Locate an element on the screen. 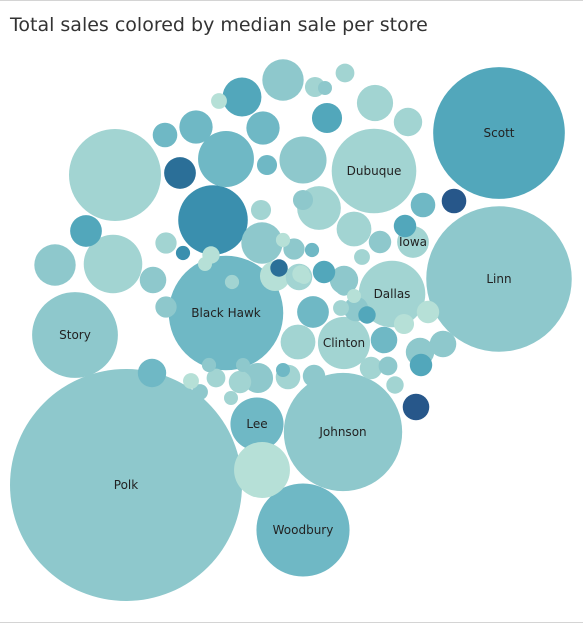 The height and width of the screenshot is (623, 583). bubble-label-scott: Scott is located at coordinates (499, 133).